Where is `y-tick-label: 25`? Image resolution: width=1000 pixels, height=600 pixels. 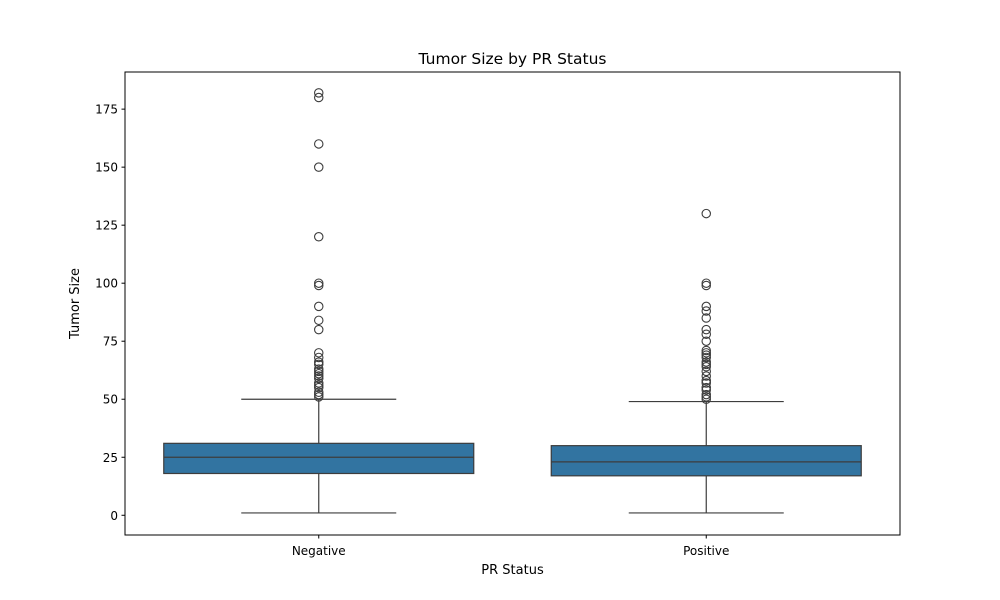
y-tick-label: 25 is located at coordinates (110, 458).